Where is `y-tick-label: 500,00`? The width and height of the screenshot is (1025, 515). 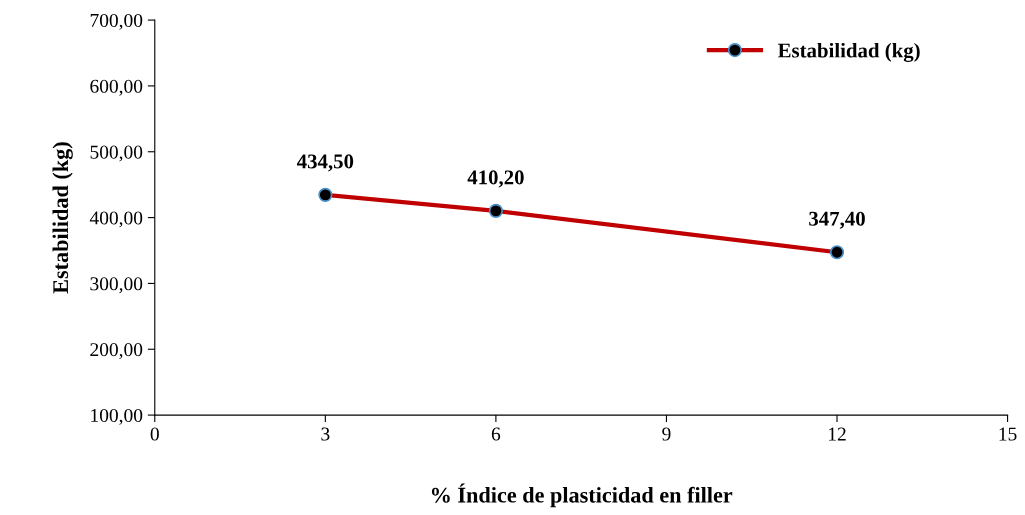 y-tick-label: 500,00 is located at coordinates (116, 153).